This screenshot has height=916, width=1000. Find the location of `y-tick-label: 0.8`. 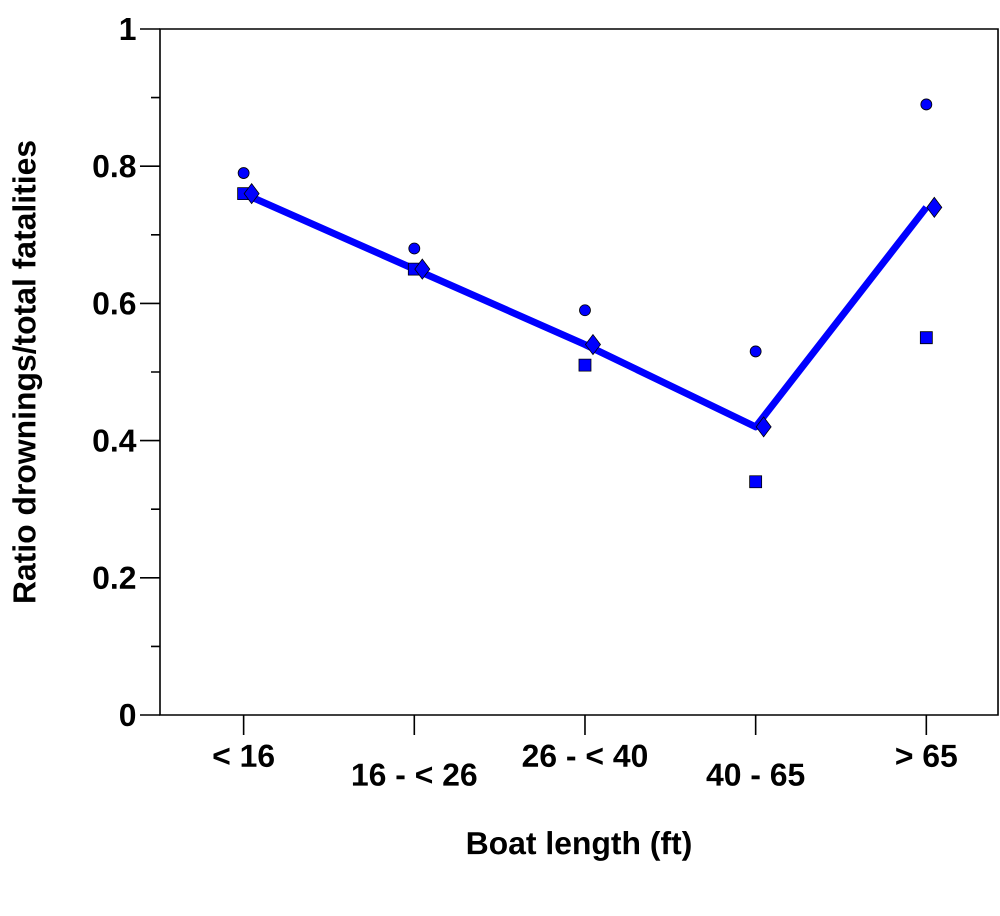

y-tick-label: 0.8 is located at coordinates (114, 166).